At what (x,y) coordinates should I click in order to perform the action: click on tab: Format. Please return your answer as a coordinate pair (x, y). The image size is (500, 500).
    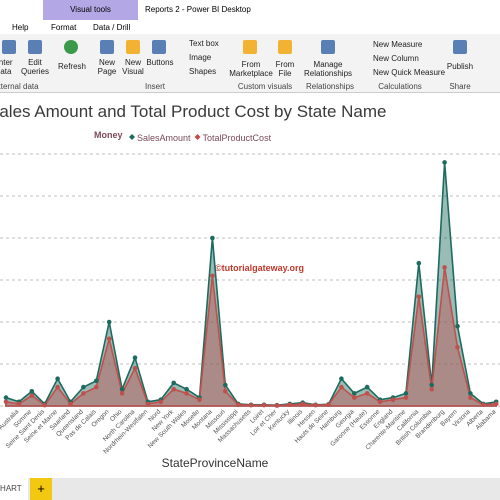
    Looking at the image, I should click on (64, 27).